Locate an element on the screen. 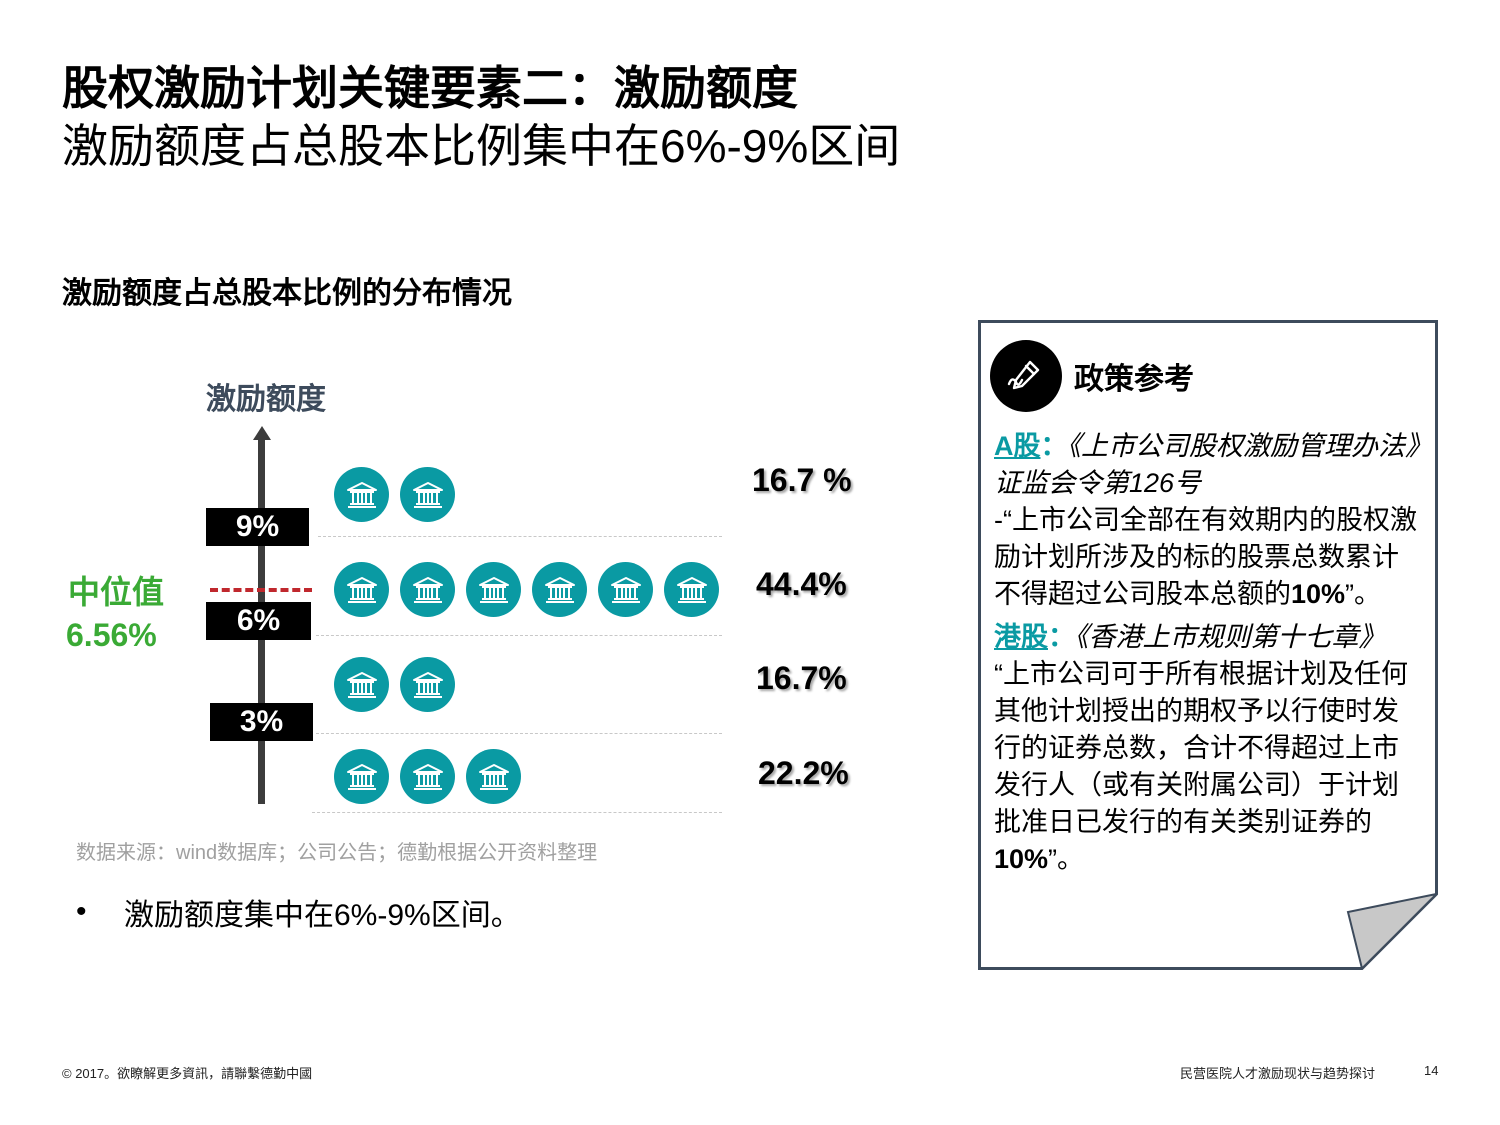 This screenshot has width=1500, height=1125. policy-a-regulation: A股：《上市公司股权激励管理办法》证监会令第126号 is located at coordinates (1209, 465).